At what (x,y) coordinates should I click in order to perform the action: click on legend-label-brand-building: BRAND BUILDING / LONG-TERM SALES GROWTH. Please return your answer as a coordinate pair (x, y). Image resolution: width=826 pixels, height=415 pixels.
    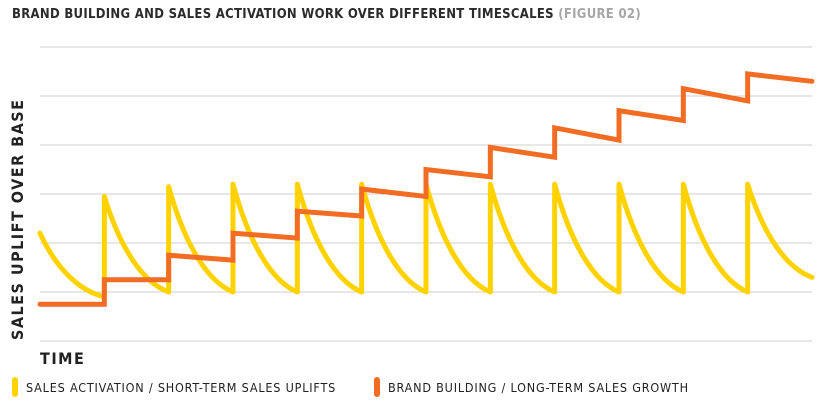
    Looking at the image, I should click on (538, 387).